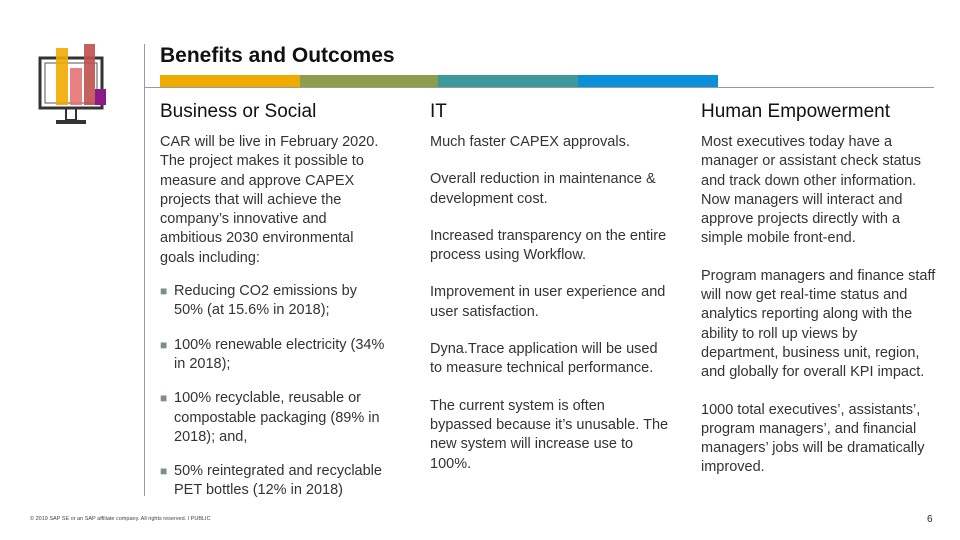 This screenshot has height=540, width=960. Describe the element at coordinates (82, 88) in the screenshot. I see `monitor-bar-chart-icon` at that location.